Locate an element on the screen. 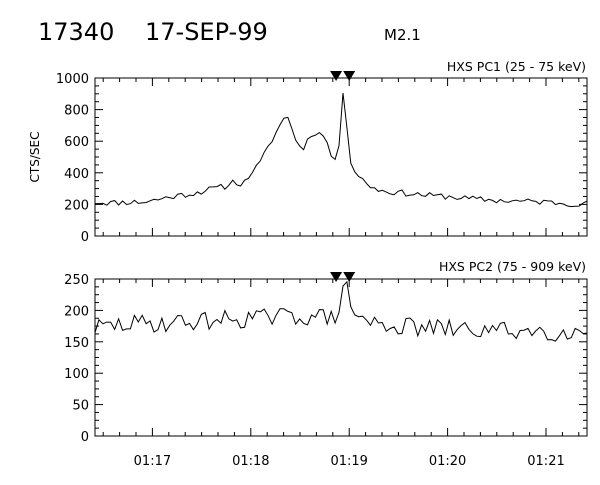 Image resolution: width=600 pixels, height=485 pixels. x-tick-label: 01:17 is located at coordinates (152, 461).